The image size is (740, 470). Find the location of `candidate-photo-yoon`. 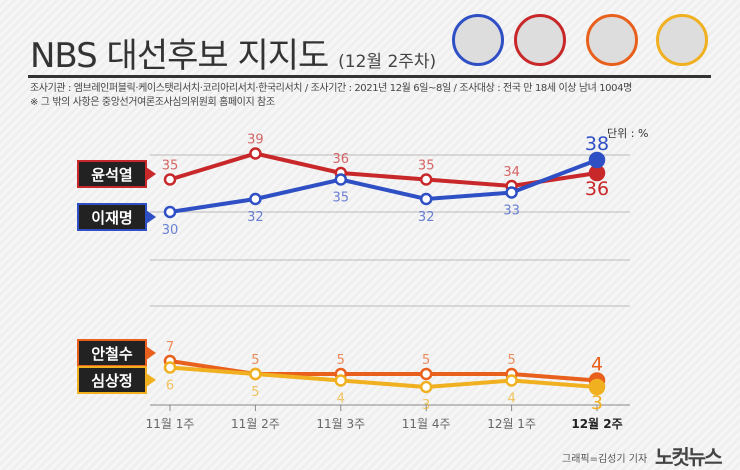

candidate-photo-yoon is located at coordinates (540, 40).